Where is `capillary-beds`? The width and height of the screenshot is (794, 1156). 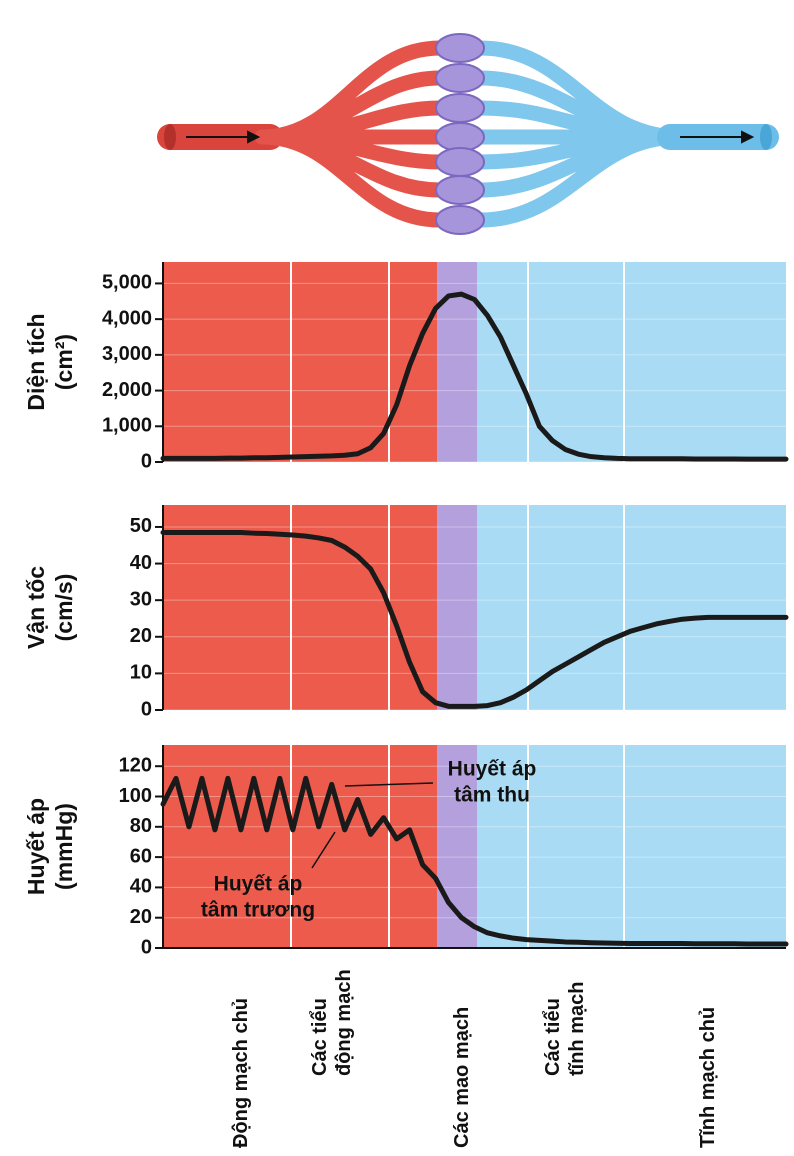
capillary-beds is located at coordinates (460, 134).